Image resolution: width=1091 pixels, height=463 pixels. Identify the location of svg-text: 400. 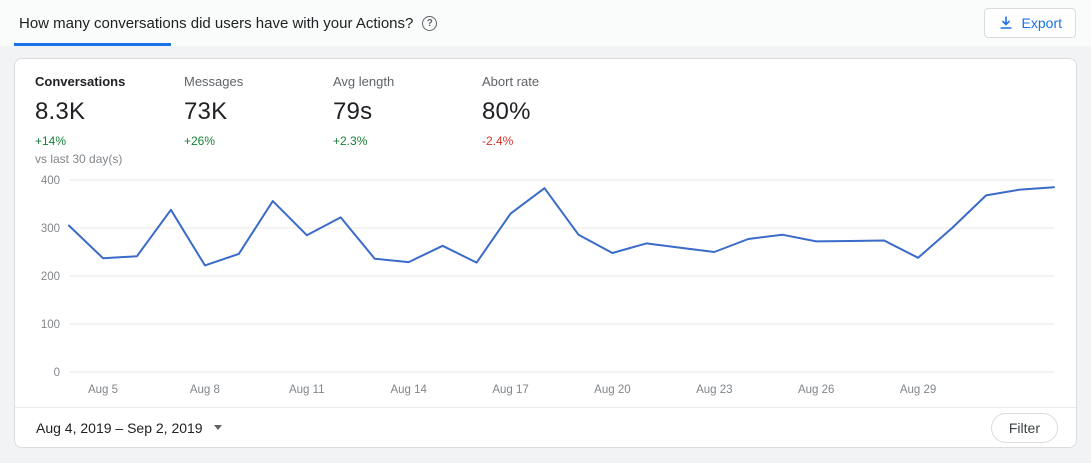
(50, 181).